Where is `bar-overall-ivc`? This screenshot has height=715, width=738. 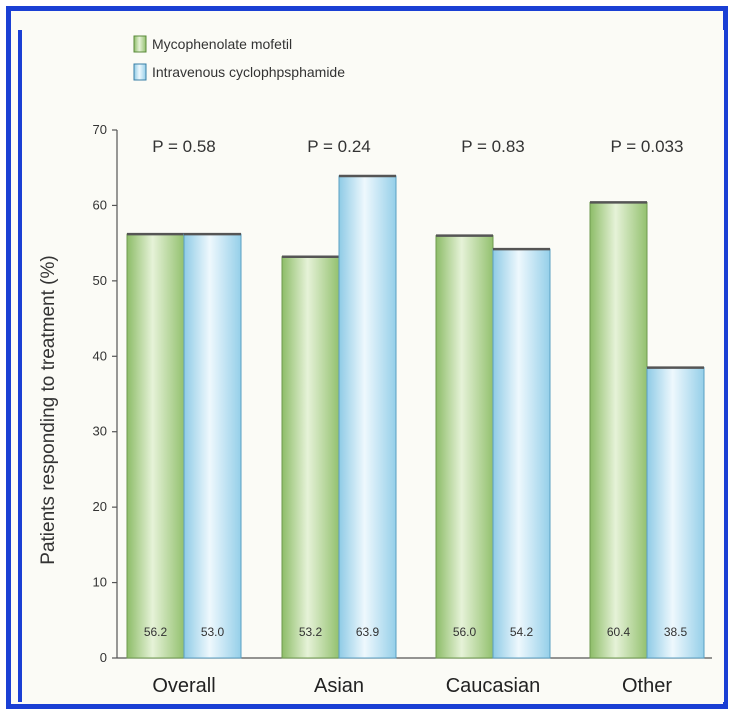 bar-overall-ivc is located at coordinates (212, 446).